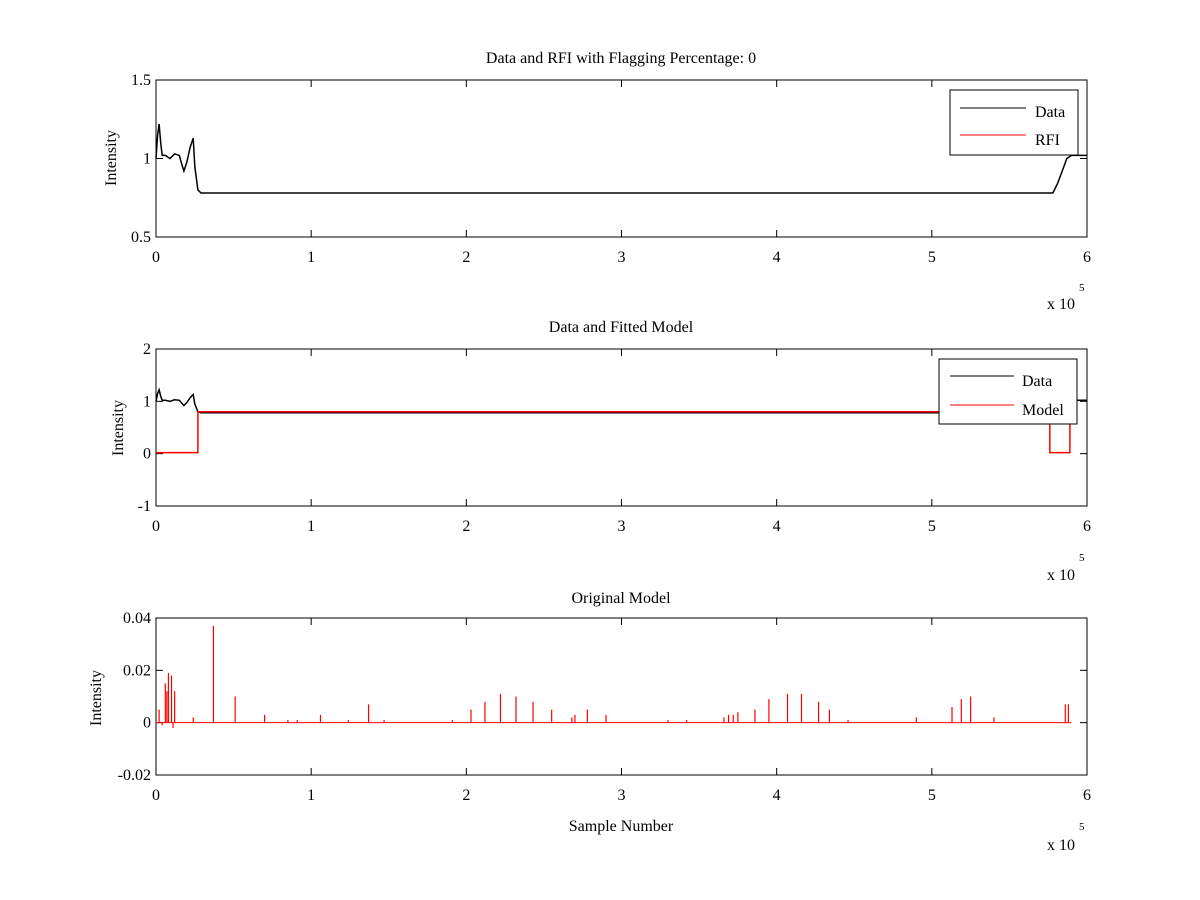 The image size is (1200, 900). Describe the element at coordinates (137, 670) in the screenshot. I see `y-tick-label: 0.02` at that location.